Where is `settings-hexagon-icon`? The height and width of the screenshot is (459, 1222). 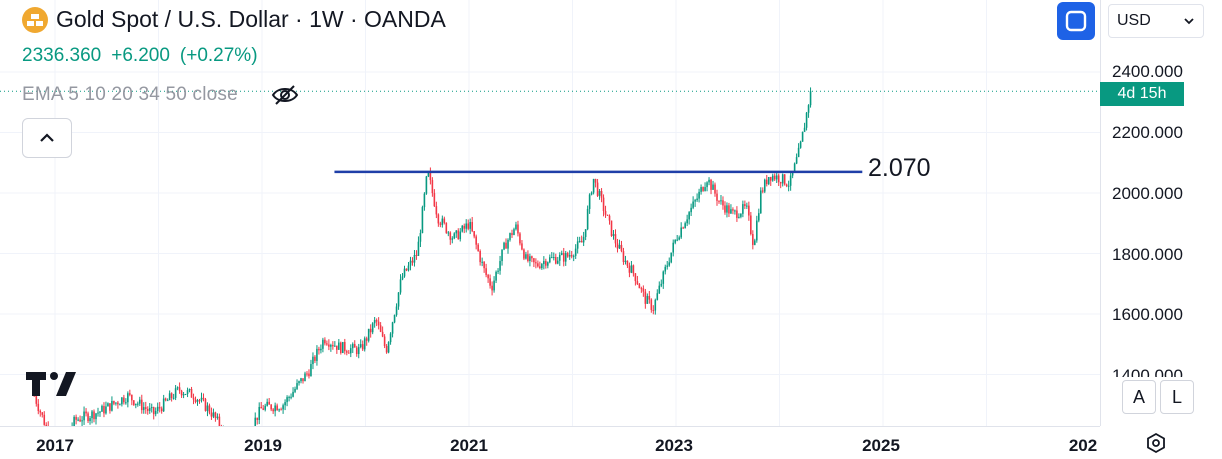
settings-hexagon-icon is located at coordinates (1156, 443).